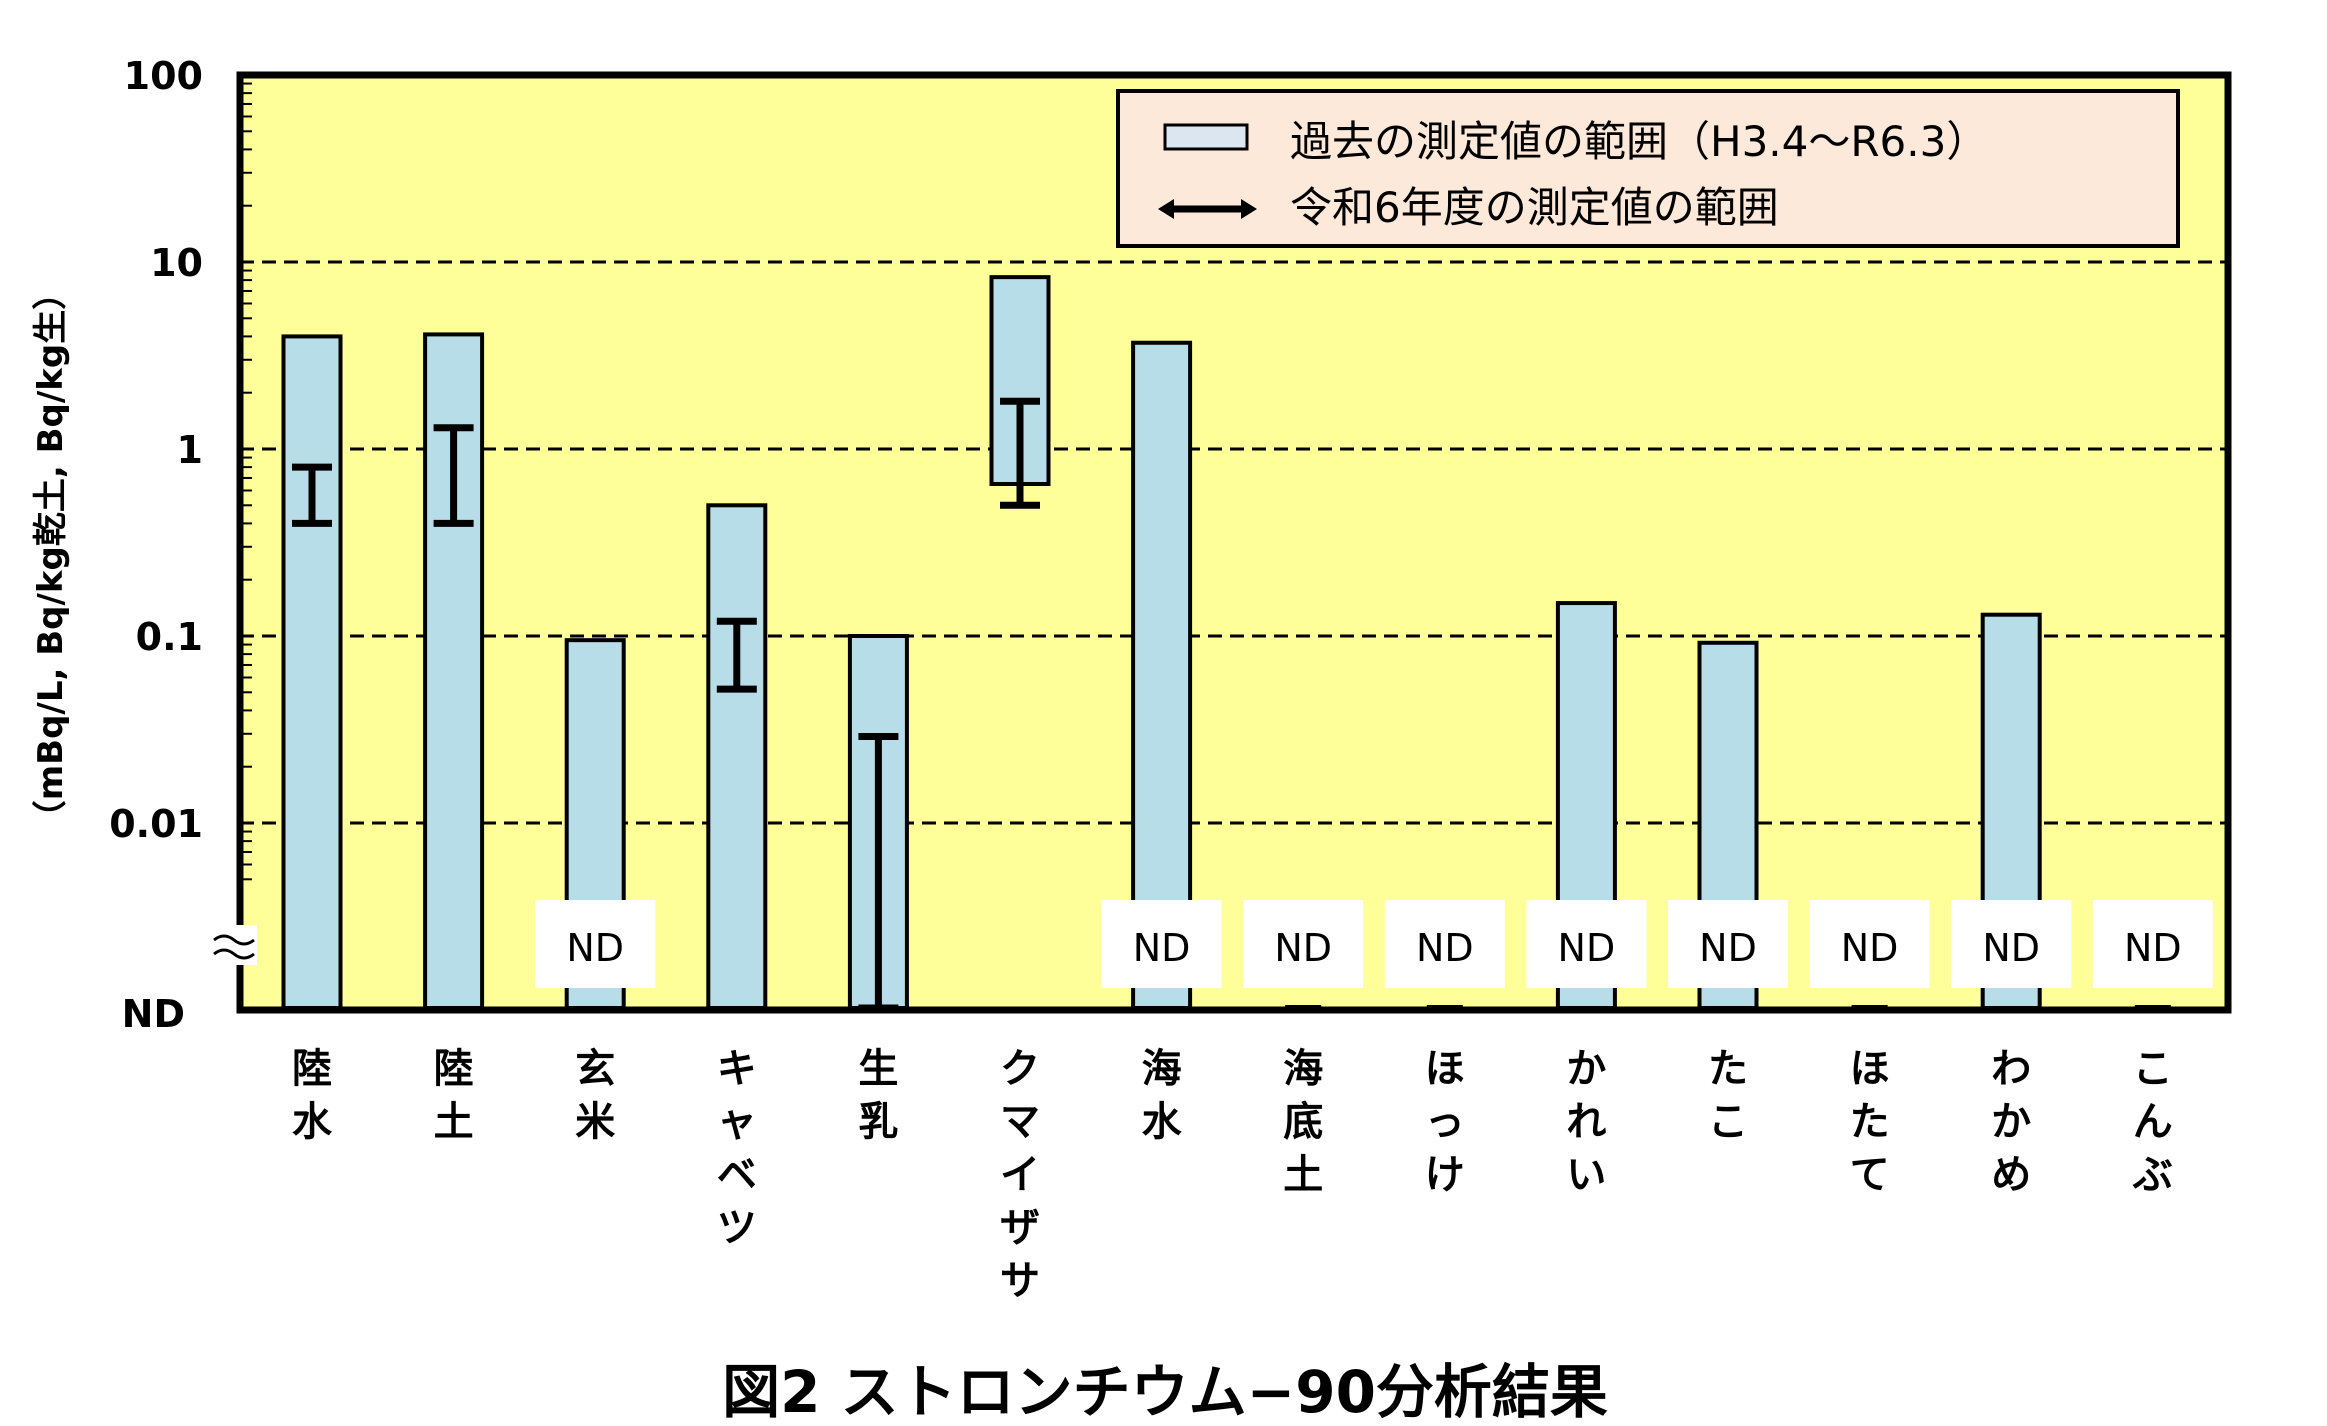 The height and width of the screenshot is (1426, 2327). What do you see at coordinates (190, 450) in the screenshot?
I see `y-tick-label: 1` at bounding box center [190, 450].